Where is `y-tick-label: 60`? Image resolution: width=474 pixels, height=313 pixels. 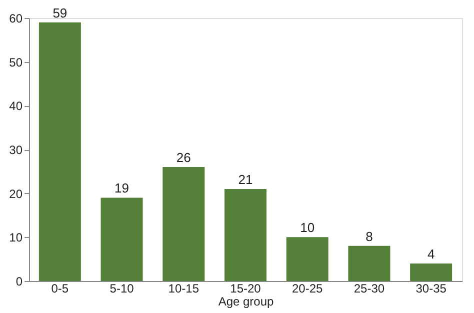
y-tick-label: 60 is located at coordinates (16, 19).